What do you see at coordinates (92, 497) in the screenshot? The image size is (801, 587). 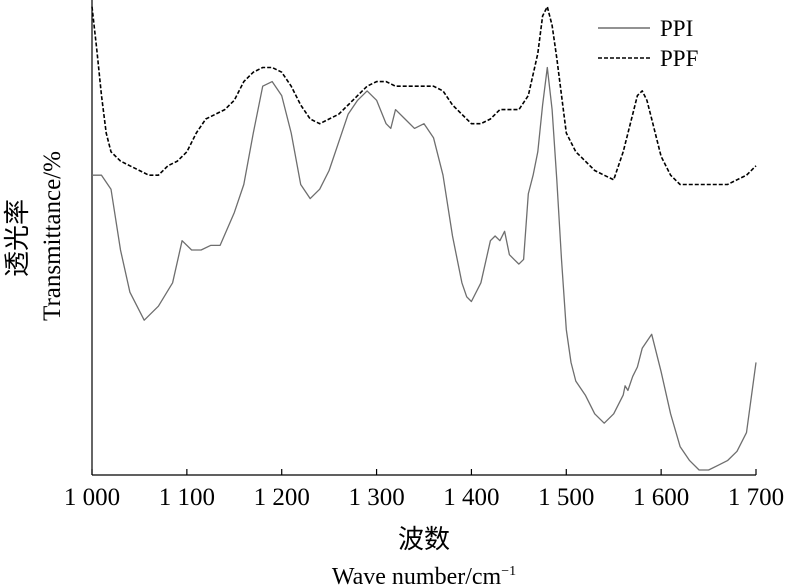 I see `x-tick-label: 1 000` at bounding box center [92, 497].